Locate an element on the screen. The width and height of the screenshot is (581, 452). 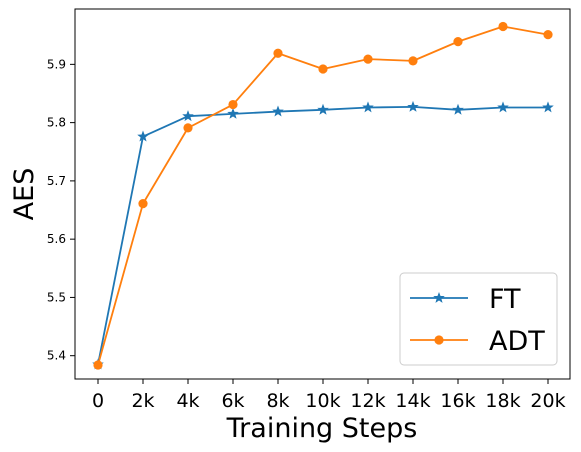
legend-label: ADT is located at coordinates (517, 341).